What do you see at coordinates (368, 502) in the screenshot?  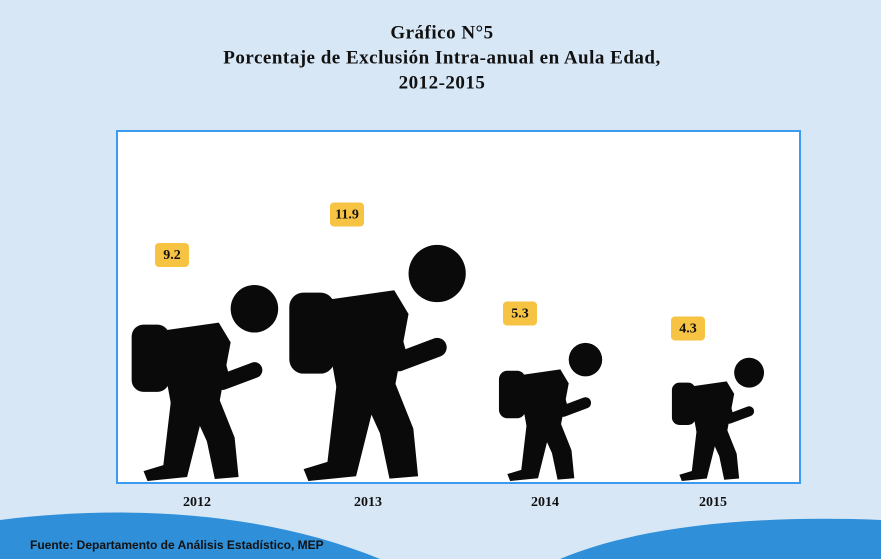 I see `x-tick-label: 2013` at bounding box center [368, 502].